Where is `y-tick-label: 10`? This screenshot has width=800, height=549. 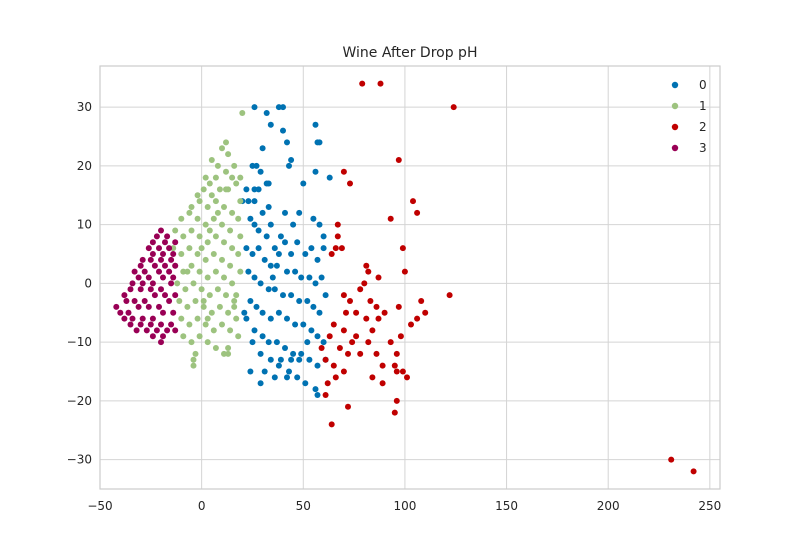
y-tick-label: 10 is located at coordinates (84, 225).